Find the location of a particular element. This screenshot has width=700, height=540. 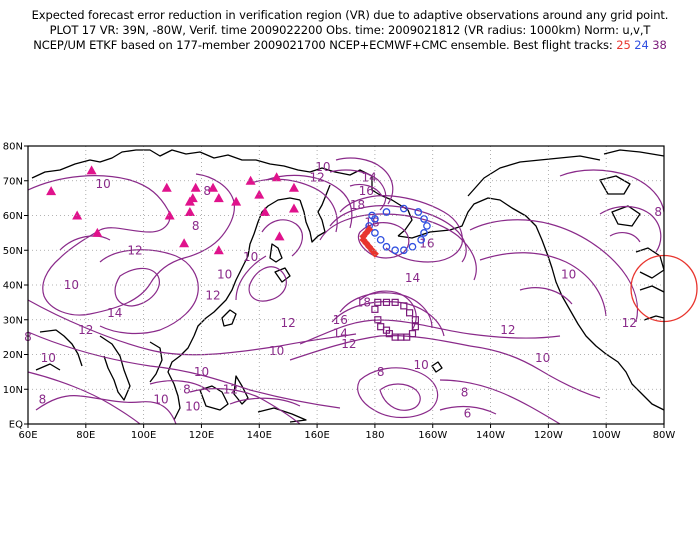

lat-tick-label: 10N is located at coordinates (13, 390).